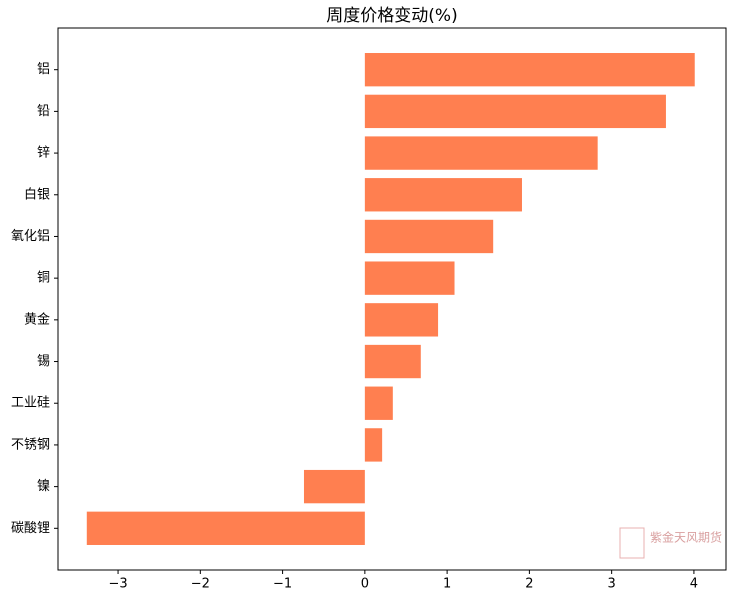 This screenshot has width=732, height=598. What do you see at coordinates (391, 16) in the screenshot?
I see `chart-title: 周度价格变动(%)` at bounding box center [391, 16].